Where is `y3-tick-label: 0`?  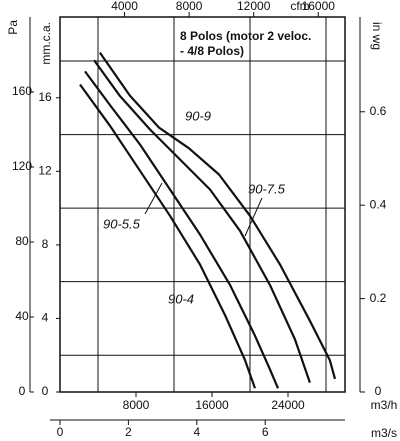
y3-tick-label: 0 is located at coordinates (378, 391).